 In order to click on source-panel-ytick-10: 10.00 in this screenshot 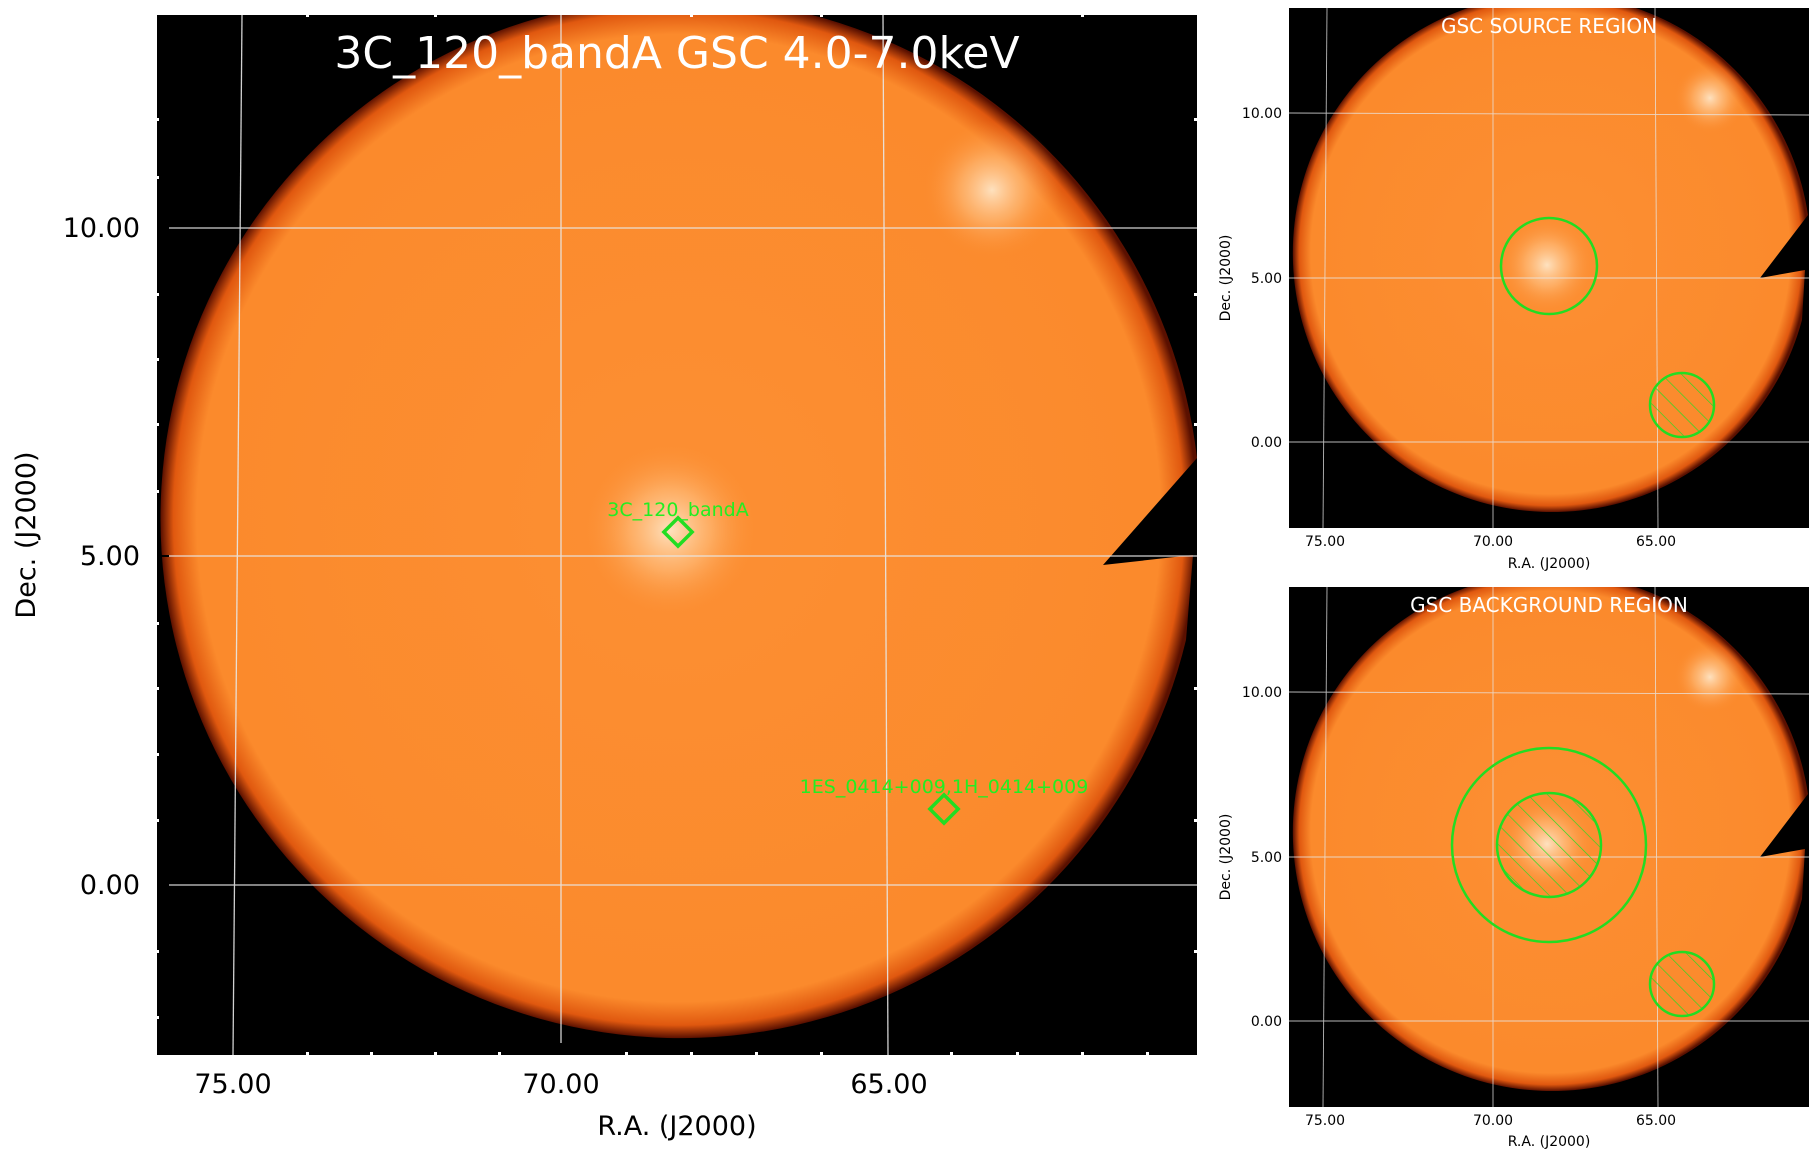, I will do `click(1262, 114)`.